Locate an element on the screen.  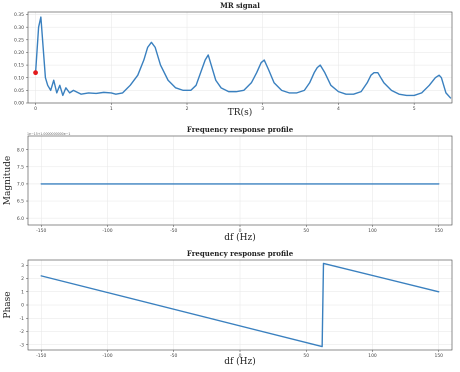
y-tick-label: 0.10 is located at coordinates (19, 78).